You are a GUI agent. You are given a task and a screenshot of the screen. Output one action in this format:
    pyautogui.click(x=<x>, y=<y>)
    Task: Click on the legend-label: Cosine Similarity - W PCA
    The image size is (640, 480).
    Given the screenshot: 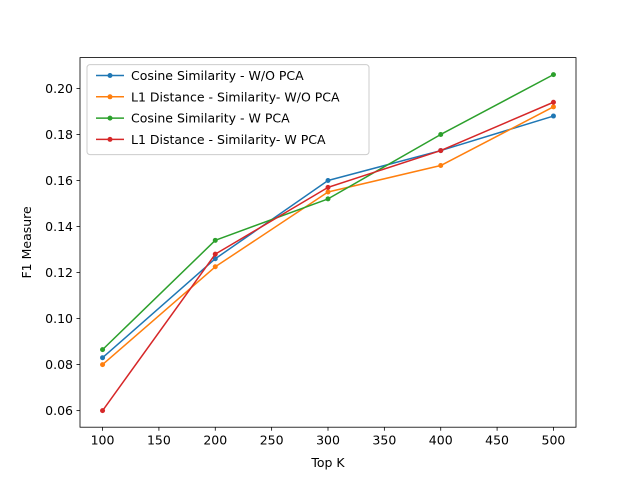 What is the action you would take?
    pyautogui.click(x=210, y=118)
    